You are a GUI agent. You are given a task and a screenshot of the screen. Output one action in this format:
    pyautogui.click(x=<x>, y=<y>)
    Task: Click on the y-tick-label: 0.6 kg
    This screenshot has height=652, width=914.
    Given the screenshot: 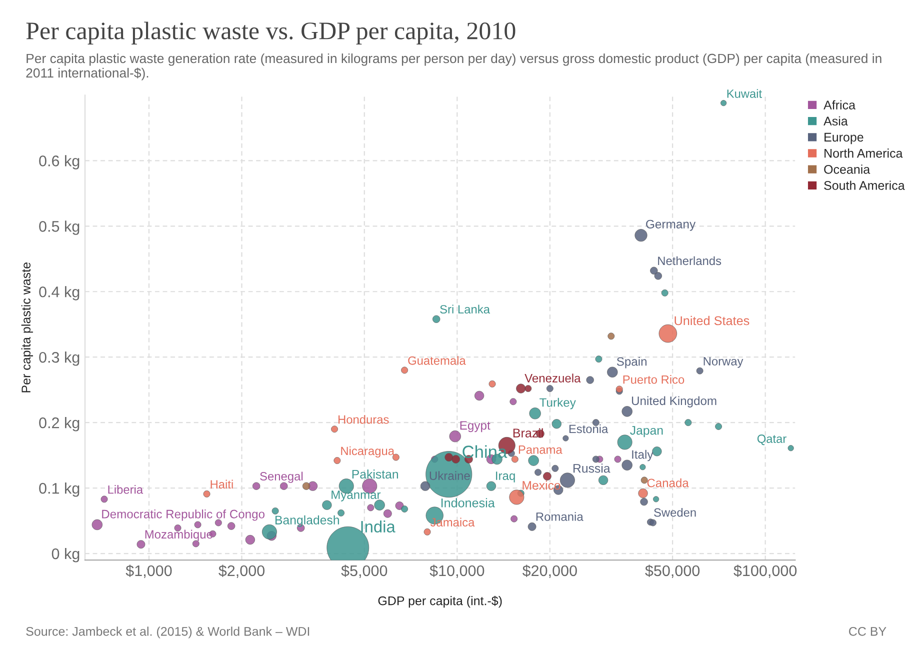 What is the action you would take?
    pyautogui.click(x=59, y=162)
    